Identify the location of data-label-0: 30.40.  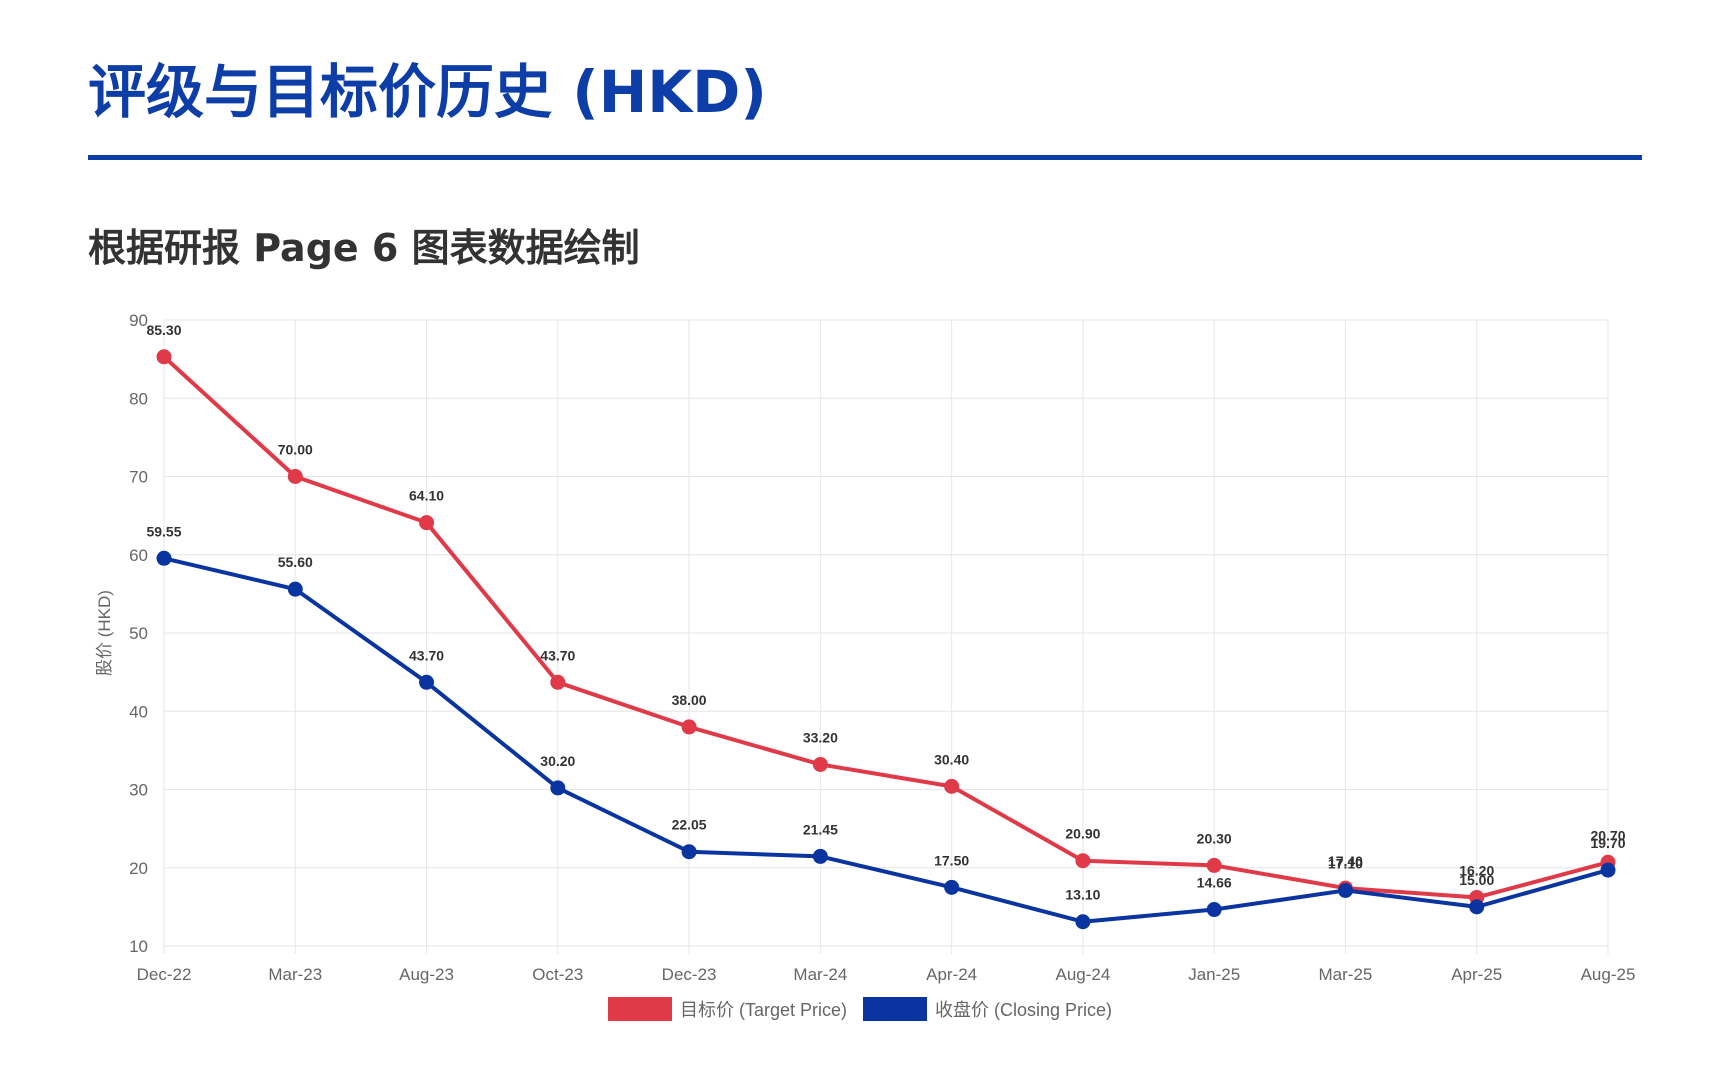
(951, 759).